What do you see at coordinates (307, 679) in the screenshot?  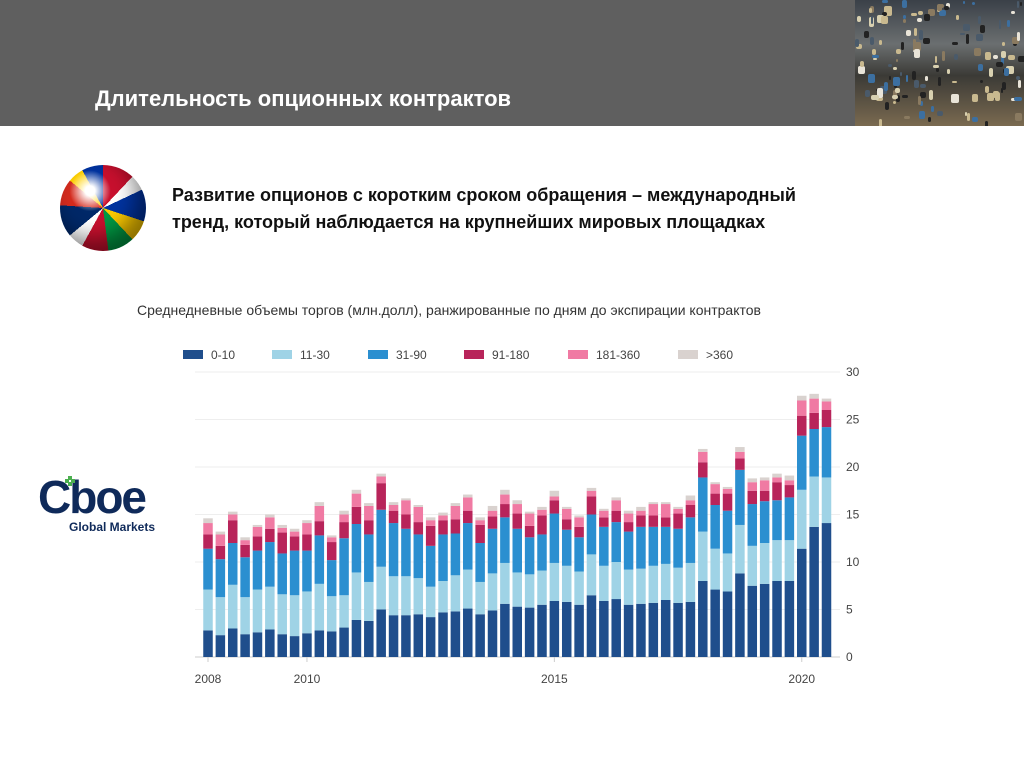 I see `x-tick-label: 2010` at bounding box center [307, 679].